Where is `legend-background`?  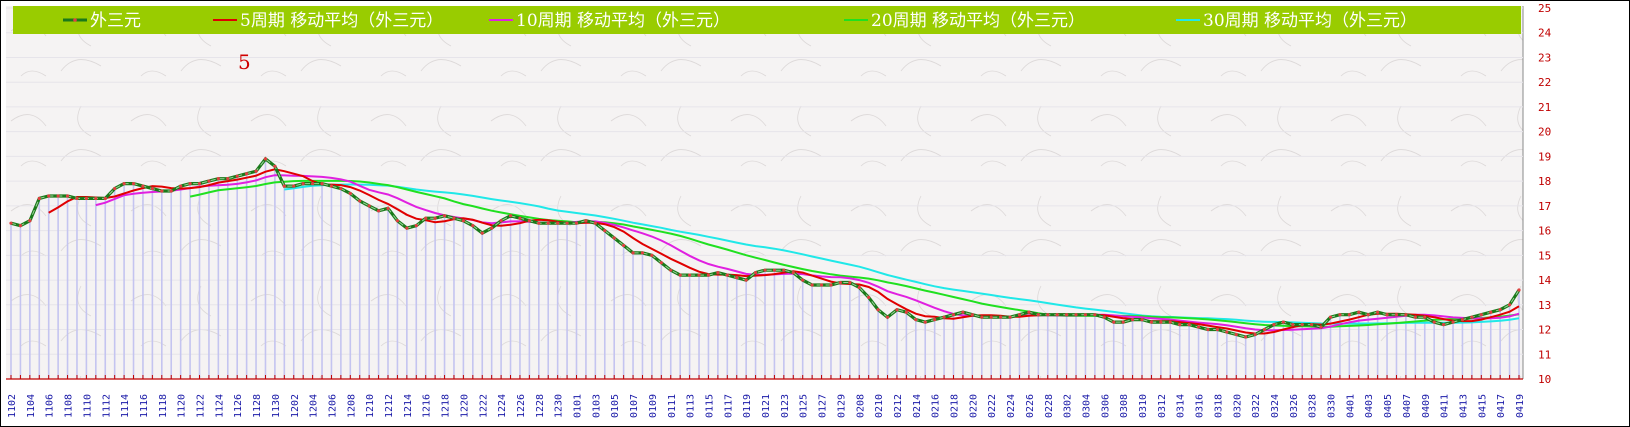
legend-background is located at coordinates (767, 20).